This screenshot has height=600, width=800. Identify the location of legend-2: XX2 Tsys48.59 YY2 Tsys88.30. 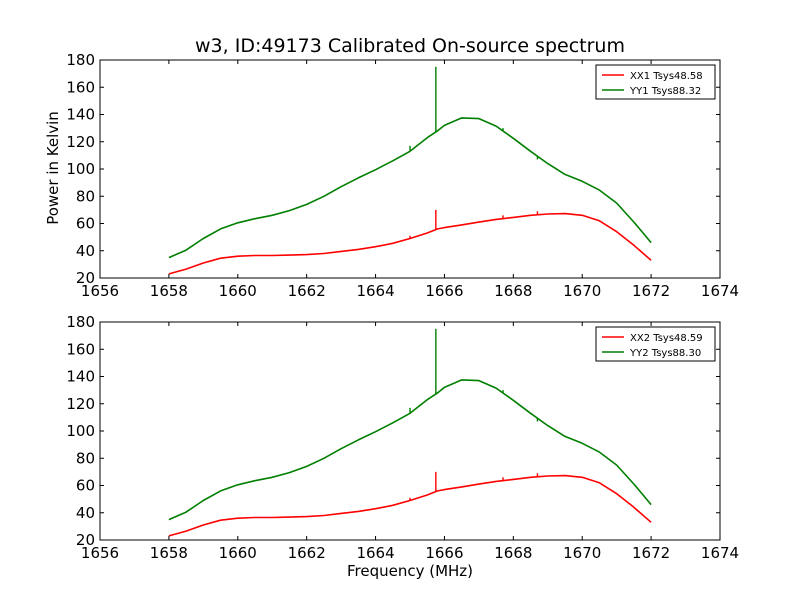
(655, 344).